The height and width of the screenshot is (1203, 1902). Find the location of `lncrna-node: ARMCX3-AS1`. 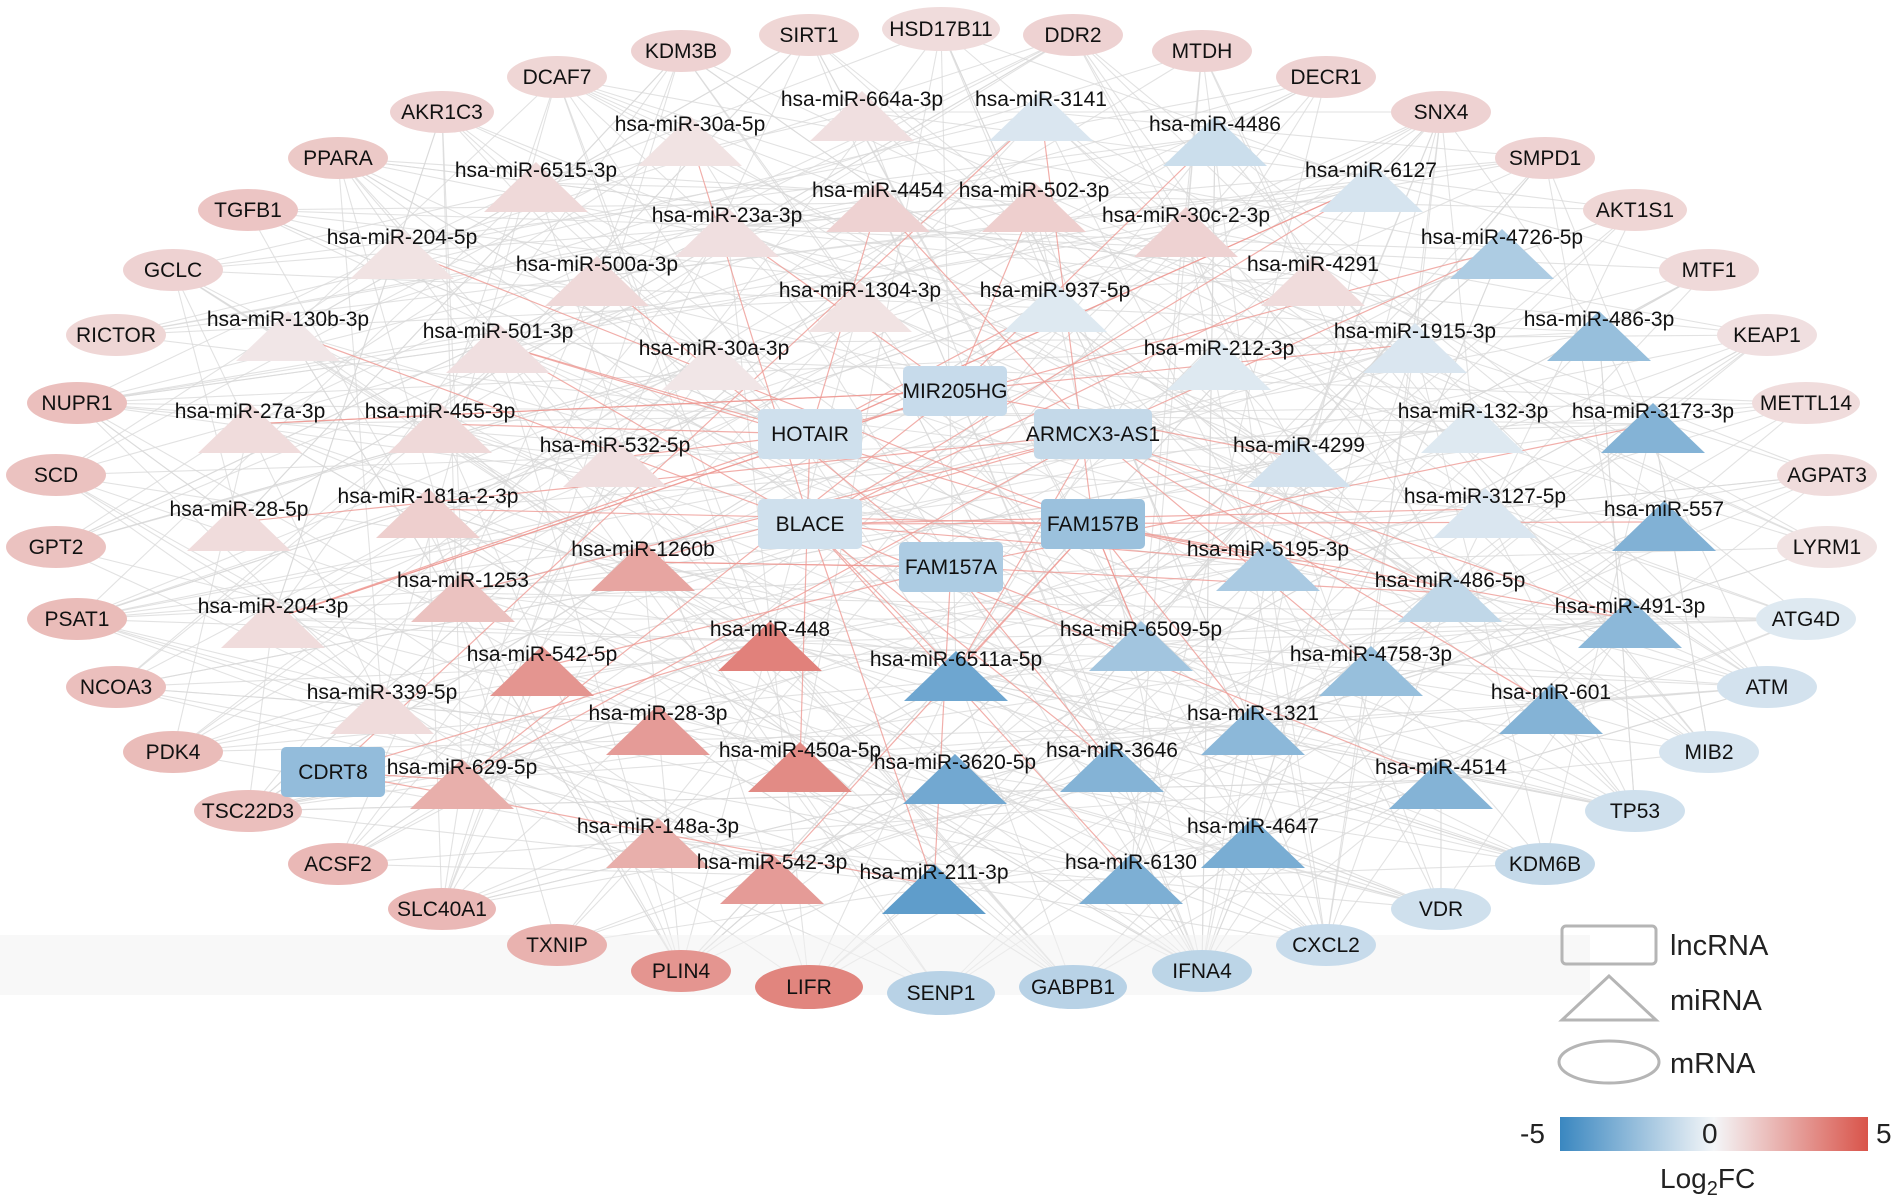

lncrna-node: ARMCX3-AS1 is located at coordinates (1093, 434).